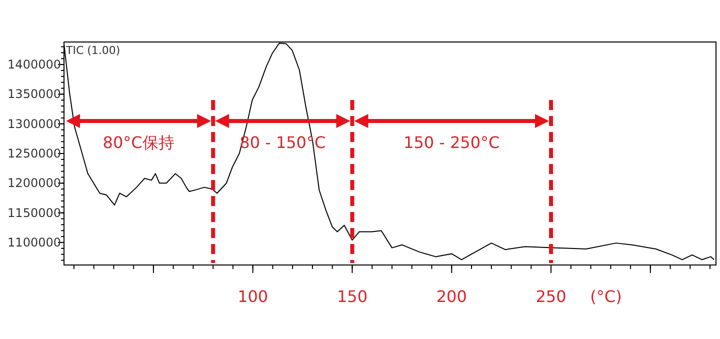 The width and height of the screenshot is (720, 339). What do you see at coordinates (138, 142) in the screenshot?
I see `annotation: 80°C保持` at bounding box center [138, 142].